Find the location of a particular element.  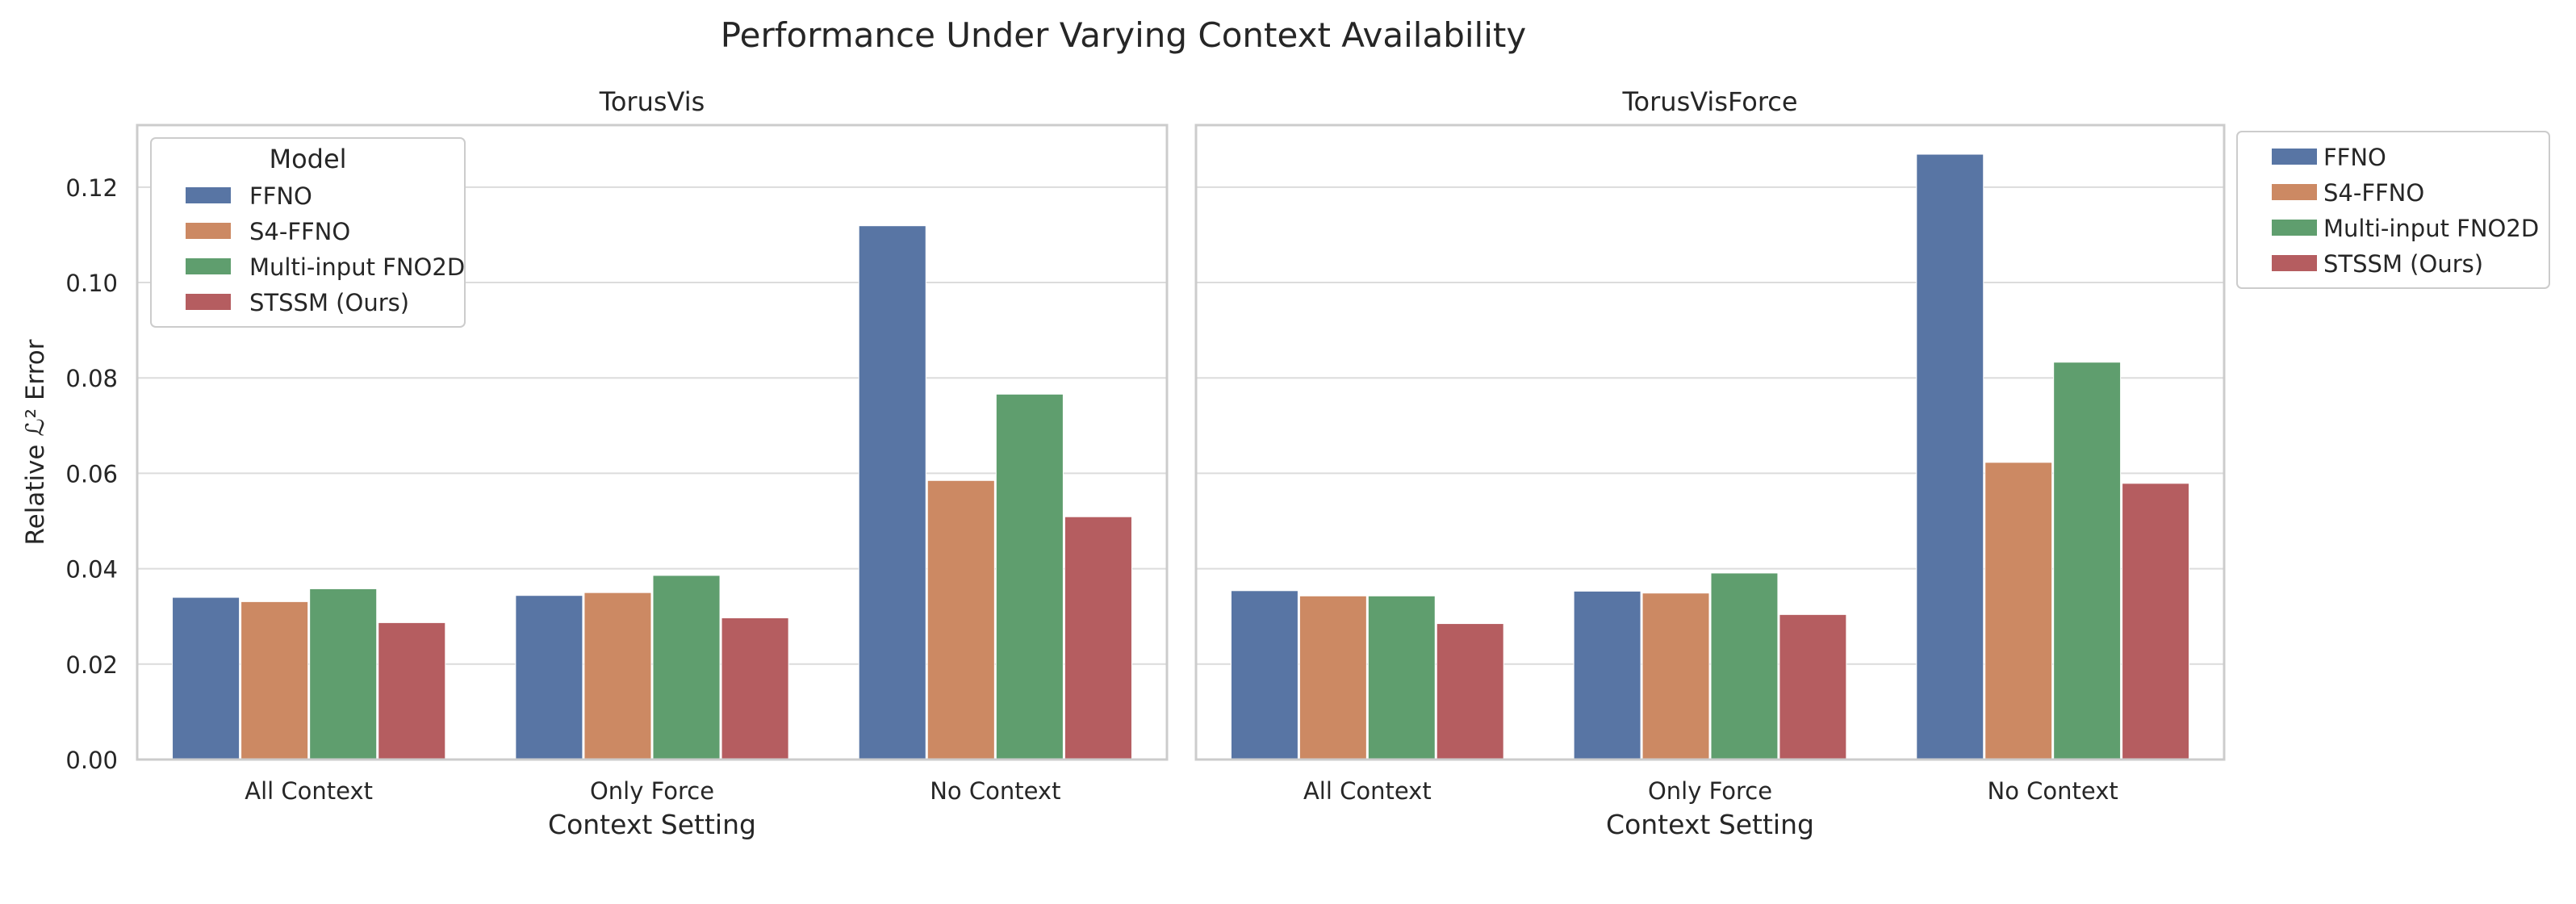

y-tick-label: 0.06 is located at coordinates (91, 474).